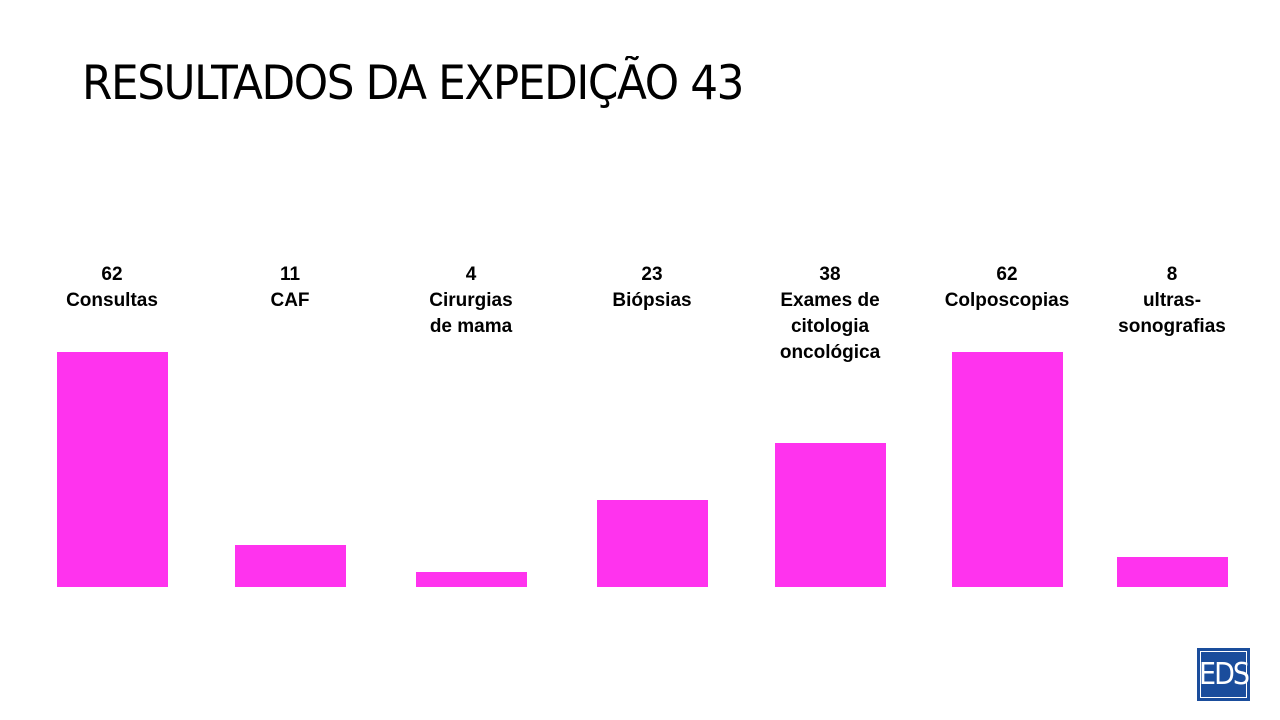  I want to click on data-label-1: 11 CAF, so click(290, 288).